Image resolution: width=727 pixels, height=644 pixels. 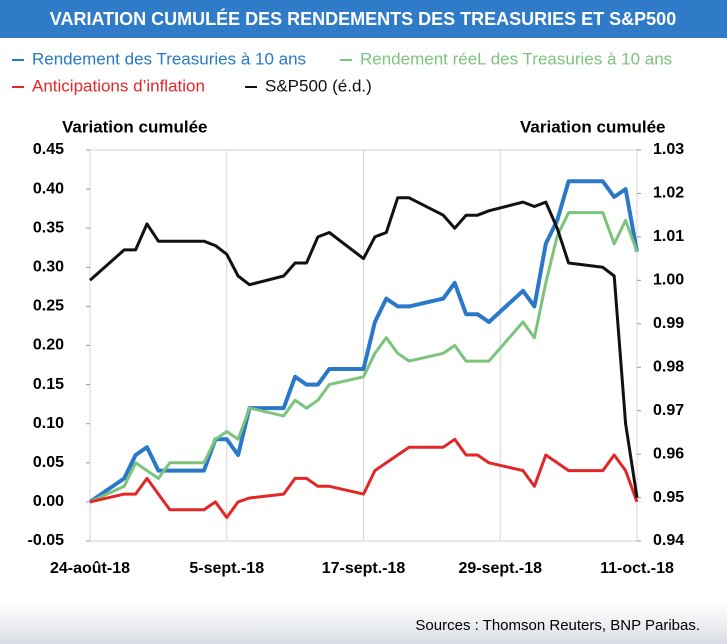 I want to click on y2-tick-label: 0.96, so click(x=668, y=453).